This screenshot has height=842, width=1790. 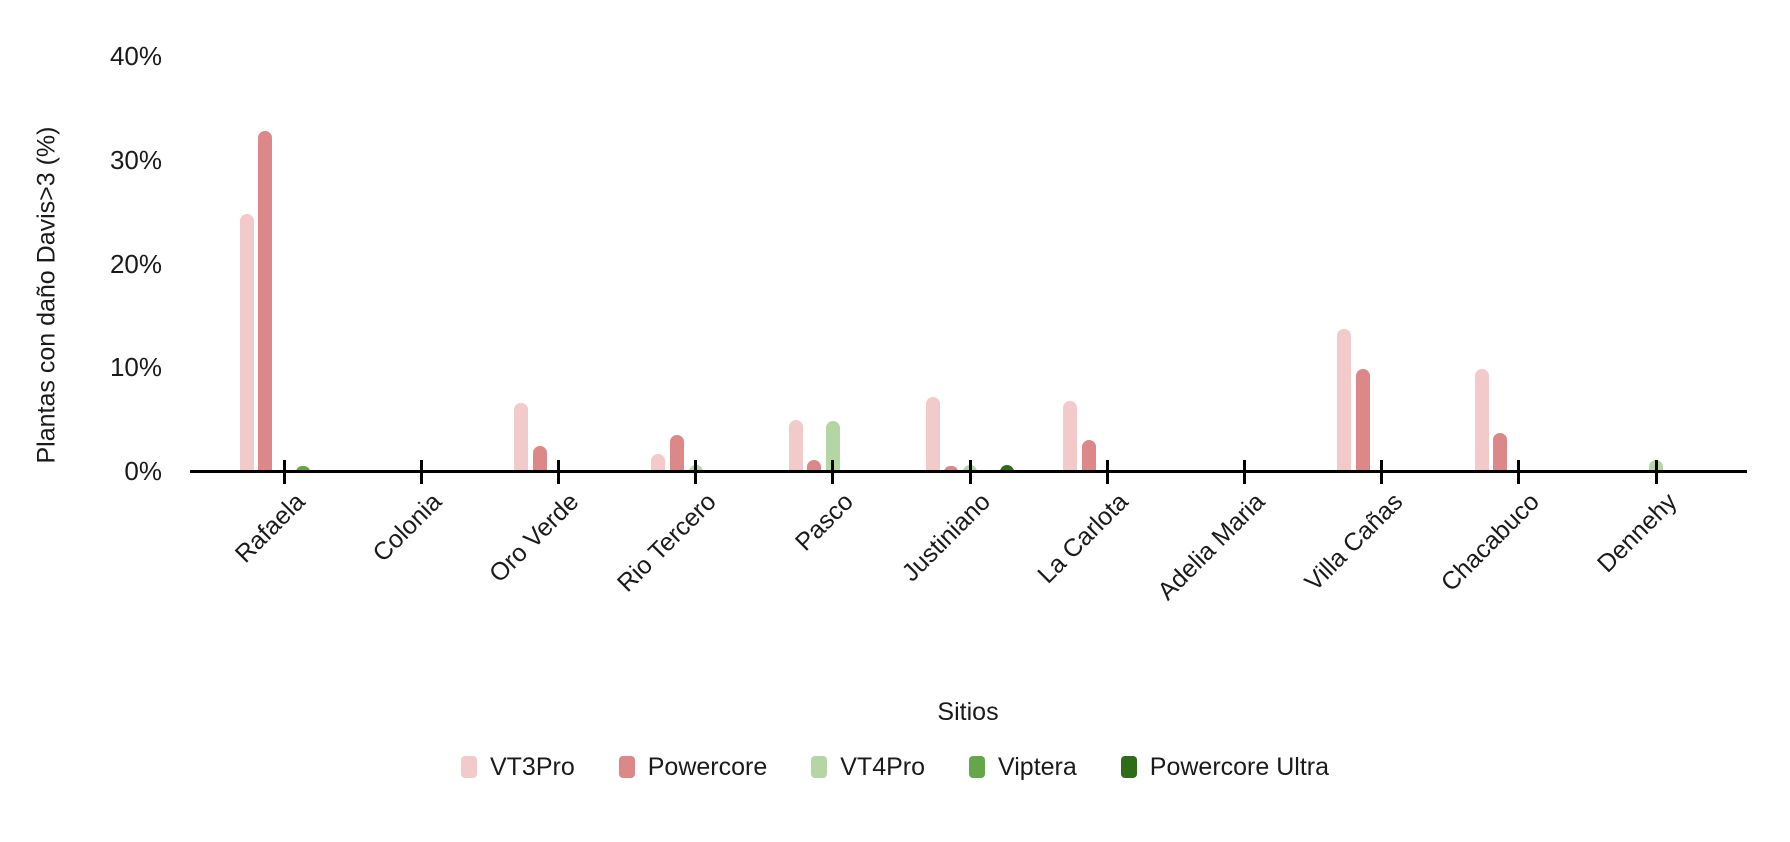 I want to click on x-axis-category-label: Colonia, so click(x=407, y=527).